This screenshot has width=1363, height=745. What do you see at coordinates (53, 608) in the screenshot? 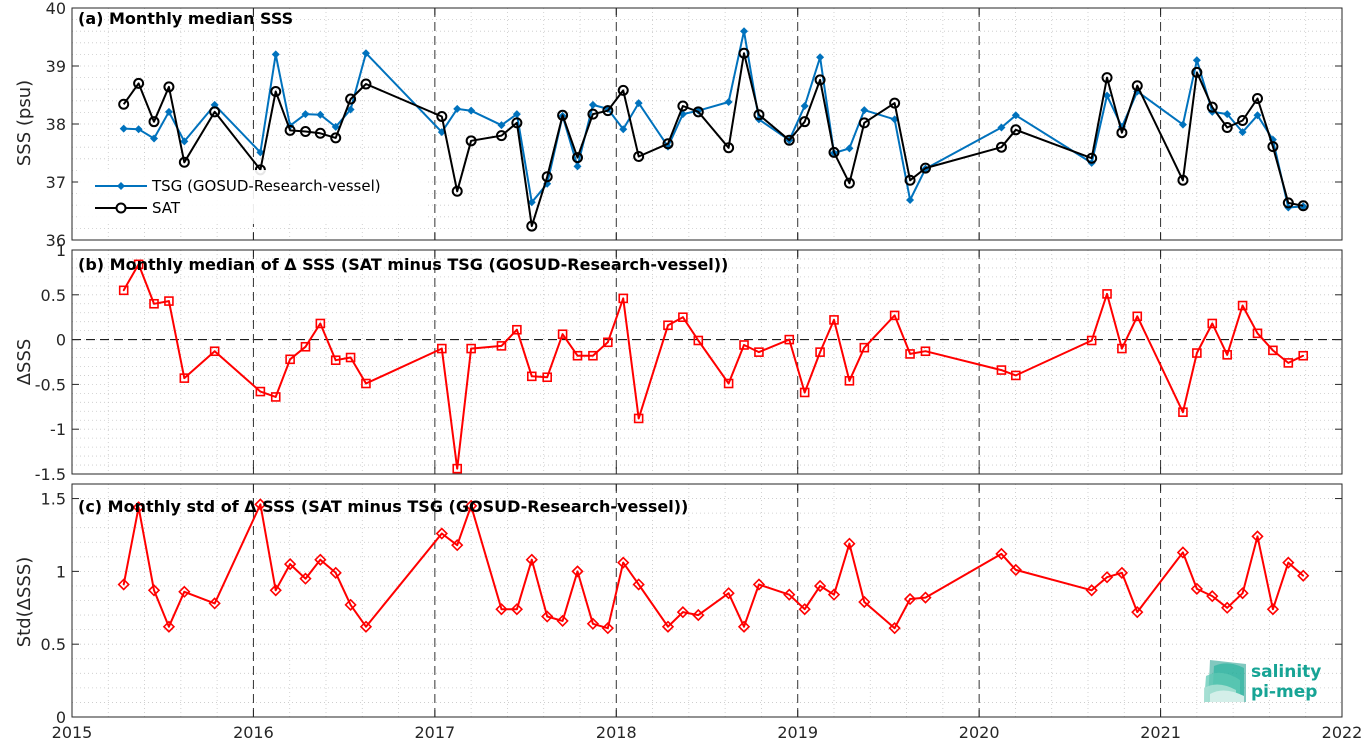
I see `y-tick-labels: 0 0.5 1 1.5` at bounding box center [53, 608].